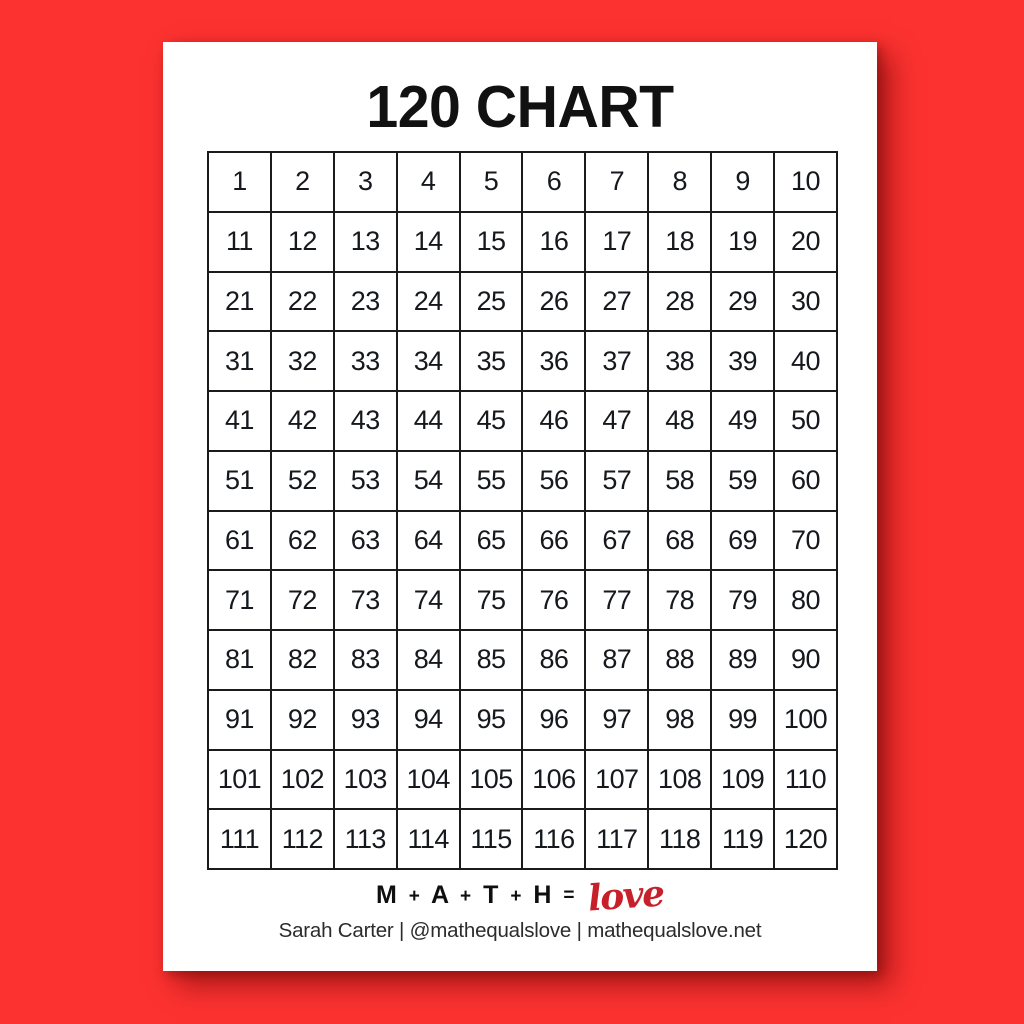 The width and height of the screenshot is (1024, 1024). Describe the element at coordinates (805, 660) in the screenshot. I see `number-cell: 90` at that location.